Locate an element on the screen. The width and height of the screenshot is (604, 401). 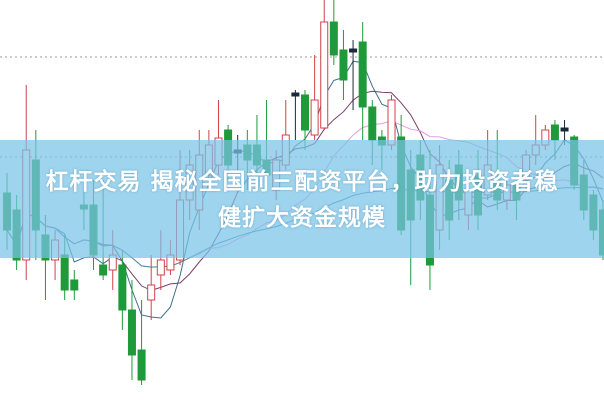
caption-line-1: 杠杆交易 揭秘全国前三配资平台，助力投资者稳 is located at coordinates (302, 182).